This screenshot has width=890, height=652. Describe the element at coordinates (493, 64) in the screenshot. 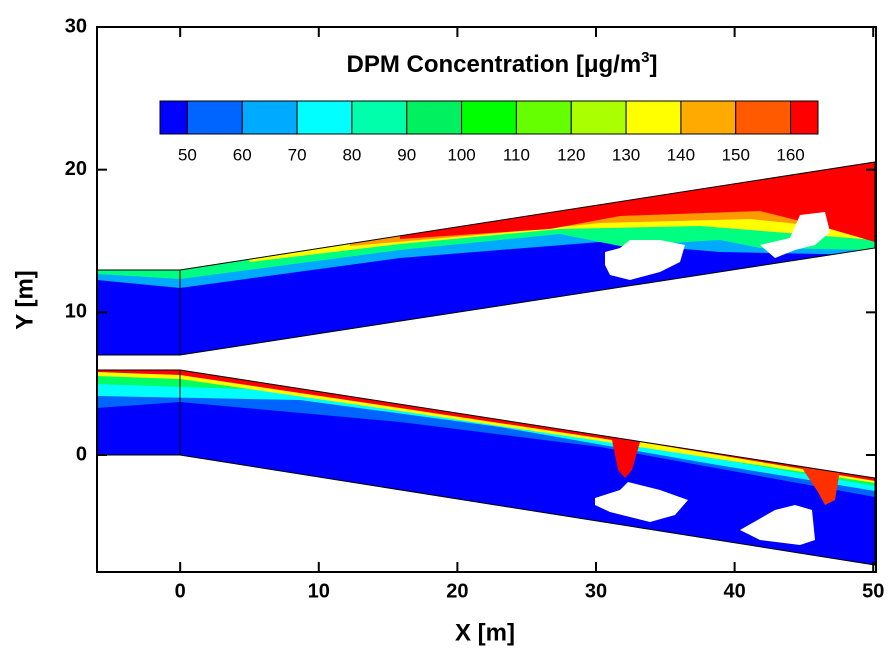

I see `title-text: DPM Concentration [μg/m` at that location.